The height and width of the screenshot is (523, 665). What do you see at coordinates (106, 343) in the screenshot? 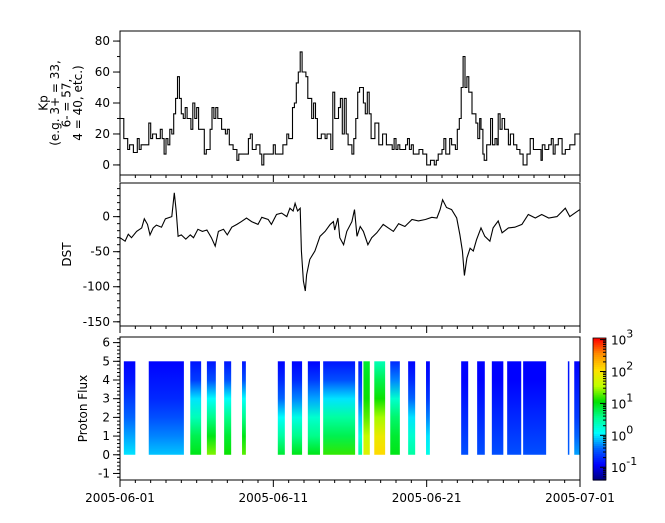
I see `y-tick-label: 6` at bounding box center [106, 343].